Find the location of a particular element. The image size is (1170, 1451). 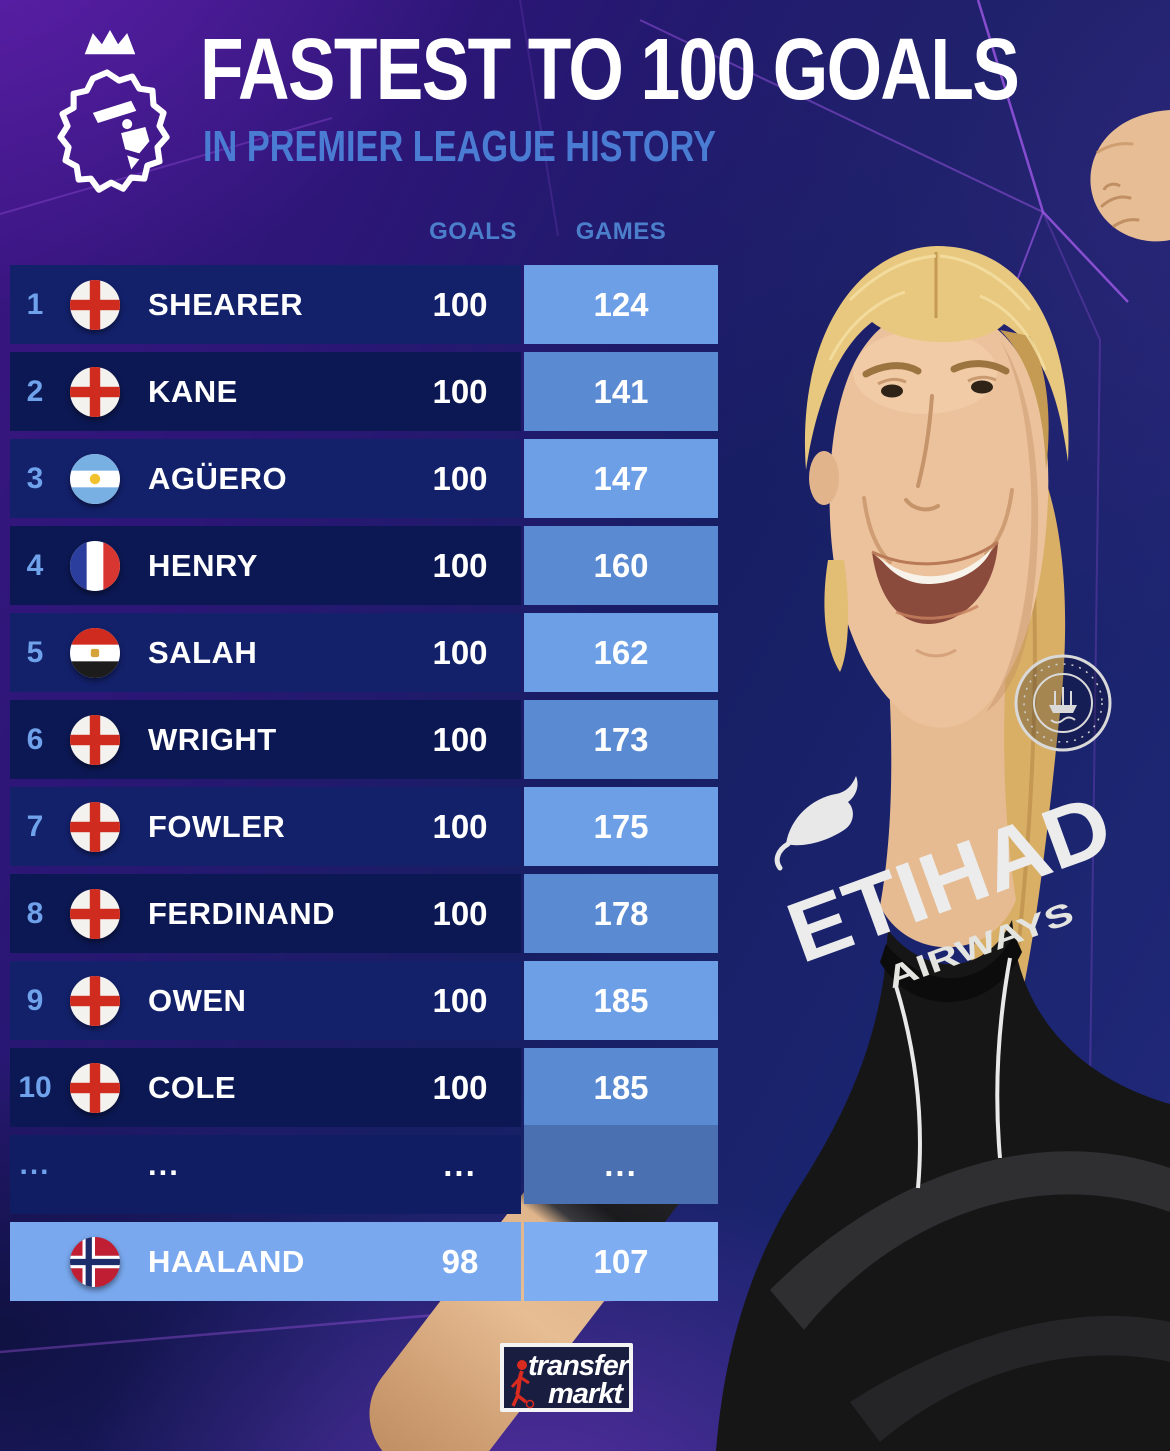

eye-right is located at coordinates (982, 387).